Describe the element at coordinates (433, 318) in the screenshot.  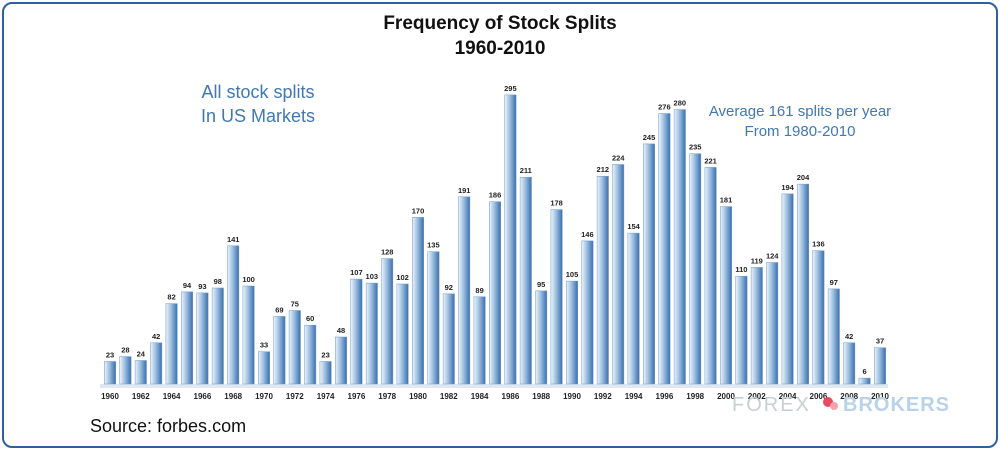
I see `bar-1981` at that location.